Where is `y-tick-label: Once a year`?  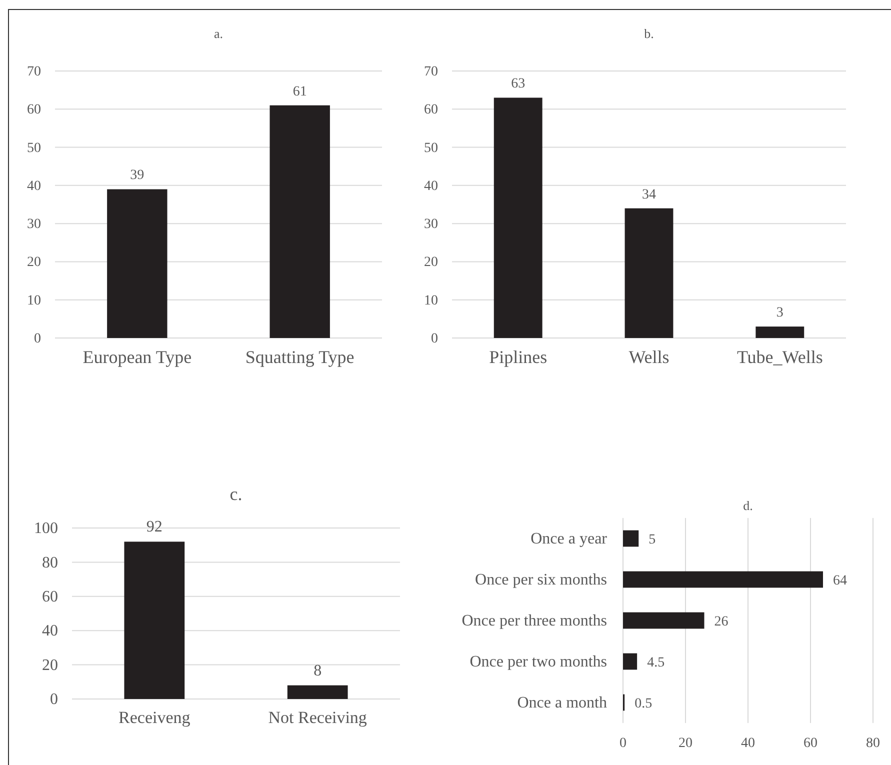 y-tick-label: Once a year is located at coordinates (569, 539).